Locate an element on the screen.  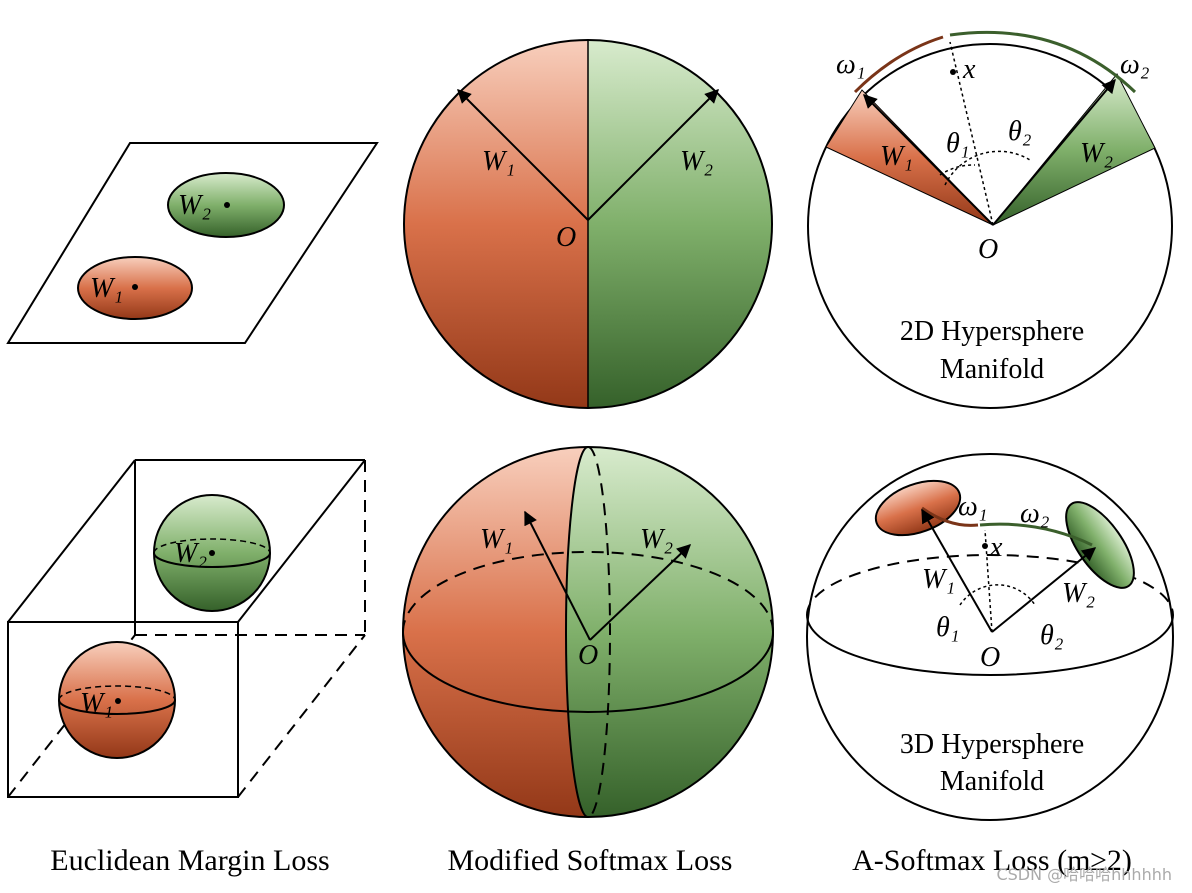
panel-title: 3D Hypersphere is located at coordinates (992, 744).